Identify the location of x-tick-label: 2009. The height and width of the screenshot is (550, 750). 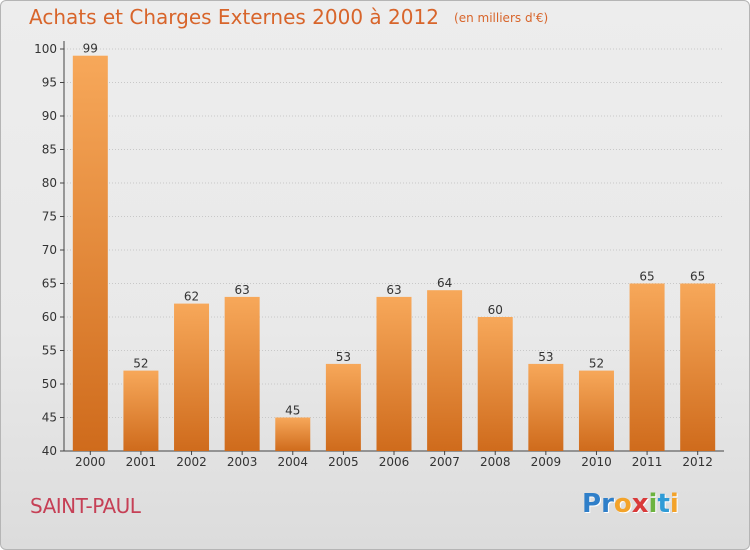
(546, 462).